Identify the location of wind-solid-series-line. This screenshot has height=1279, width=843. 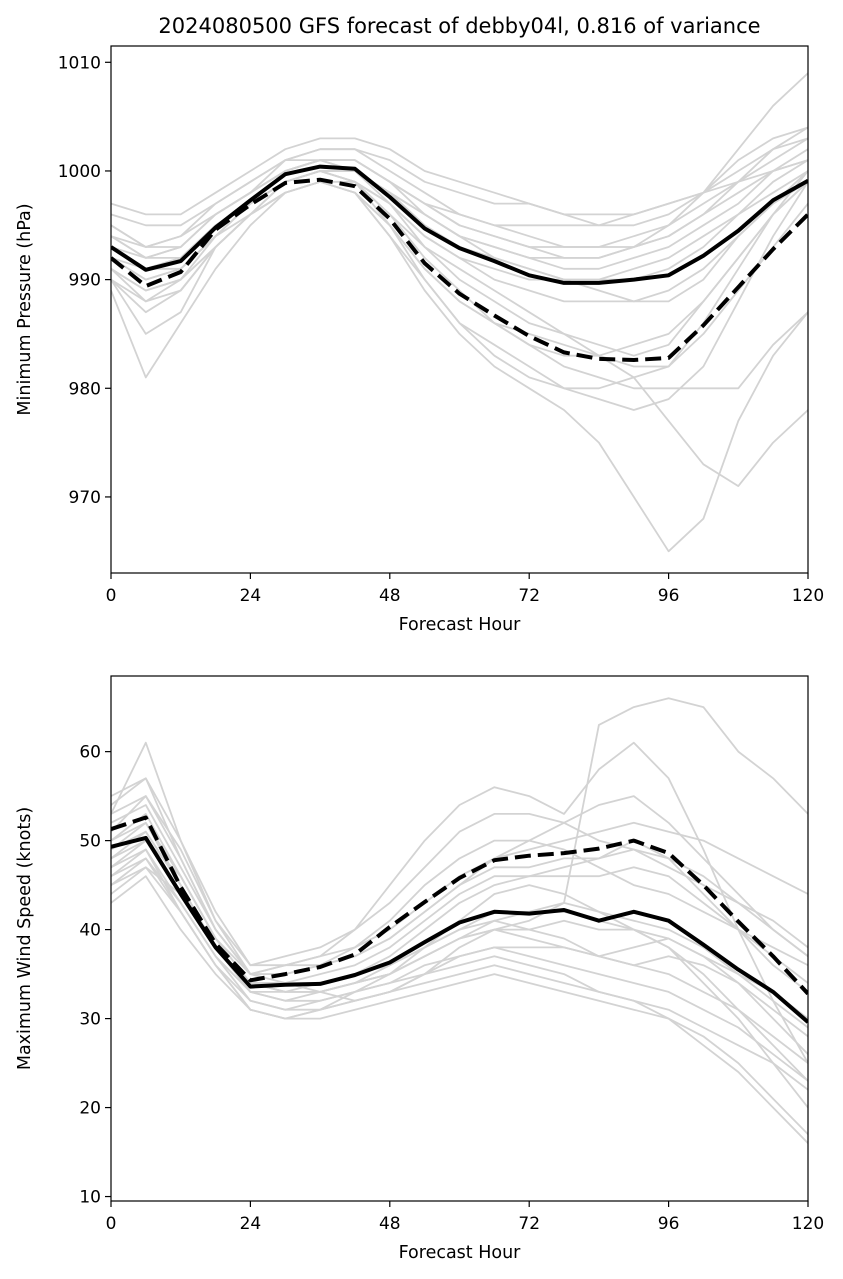
(459, 929).